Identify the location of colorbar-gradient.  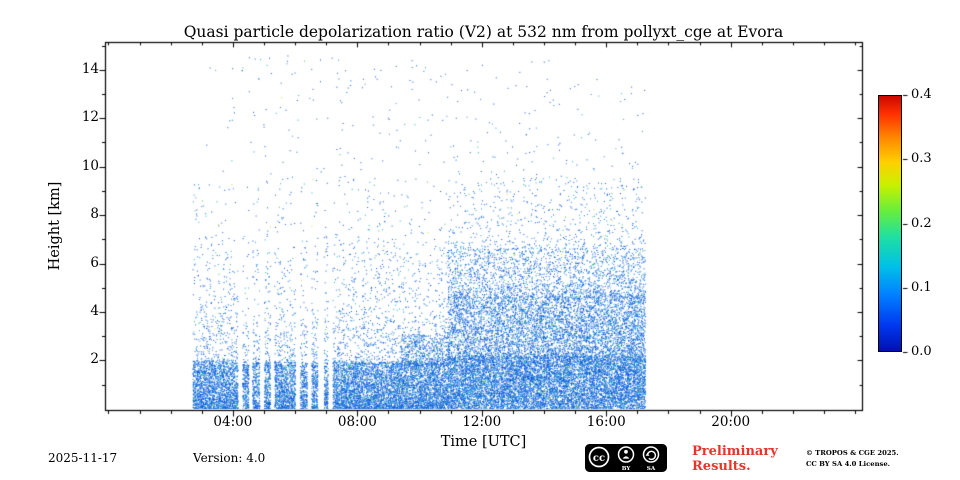
(890, 223).